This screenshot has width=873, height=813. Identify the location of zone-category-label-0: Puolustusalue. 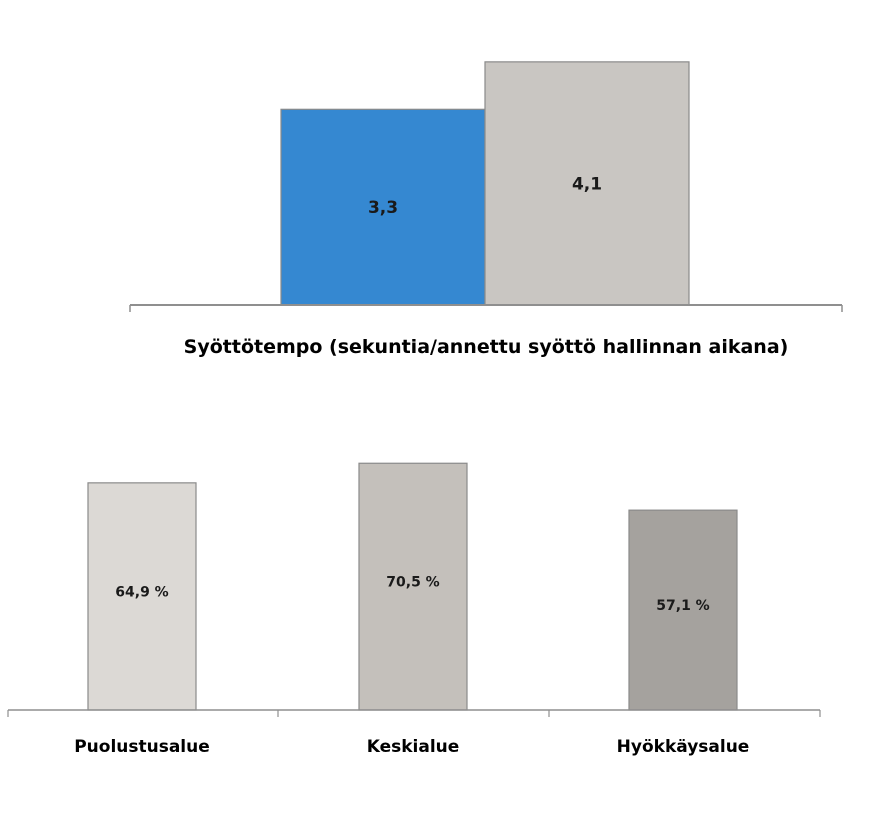
(142, 747).